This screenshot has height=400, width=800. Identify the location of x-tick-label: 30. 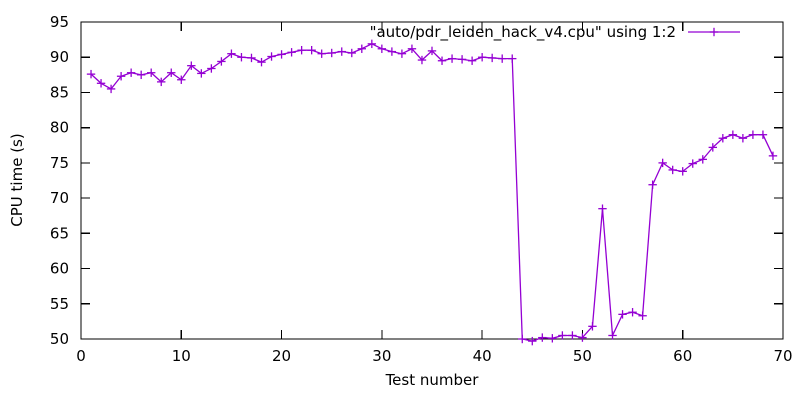
(381, 356).